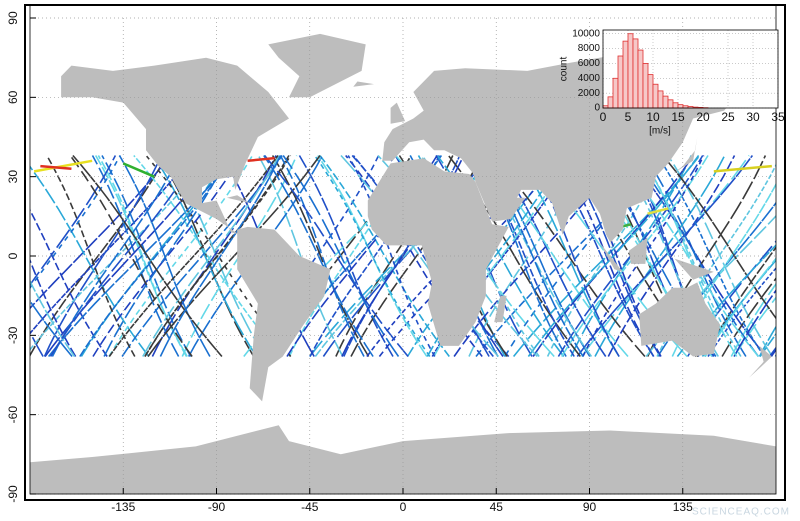 The height and width of the screenshot is (521, 800). What do you see at coordinates (753, 117) in the screenshot?
I see `x-tick-label: 30` at bounding box center [753, 117].